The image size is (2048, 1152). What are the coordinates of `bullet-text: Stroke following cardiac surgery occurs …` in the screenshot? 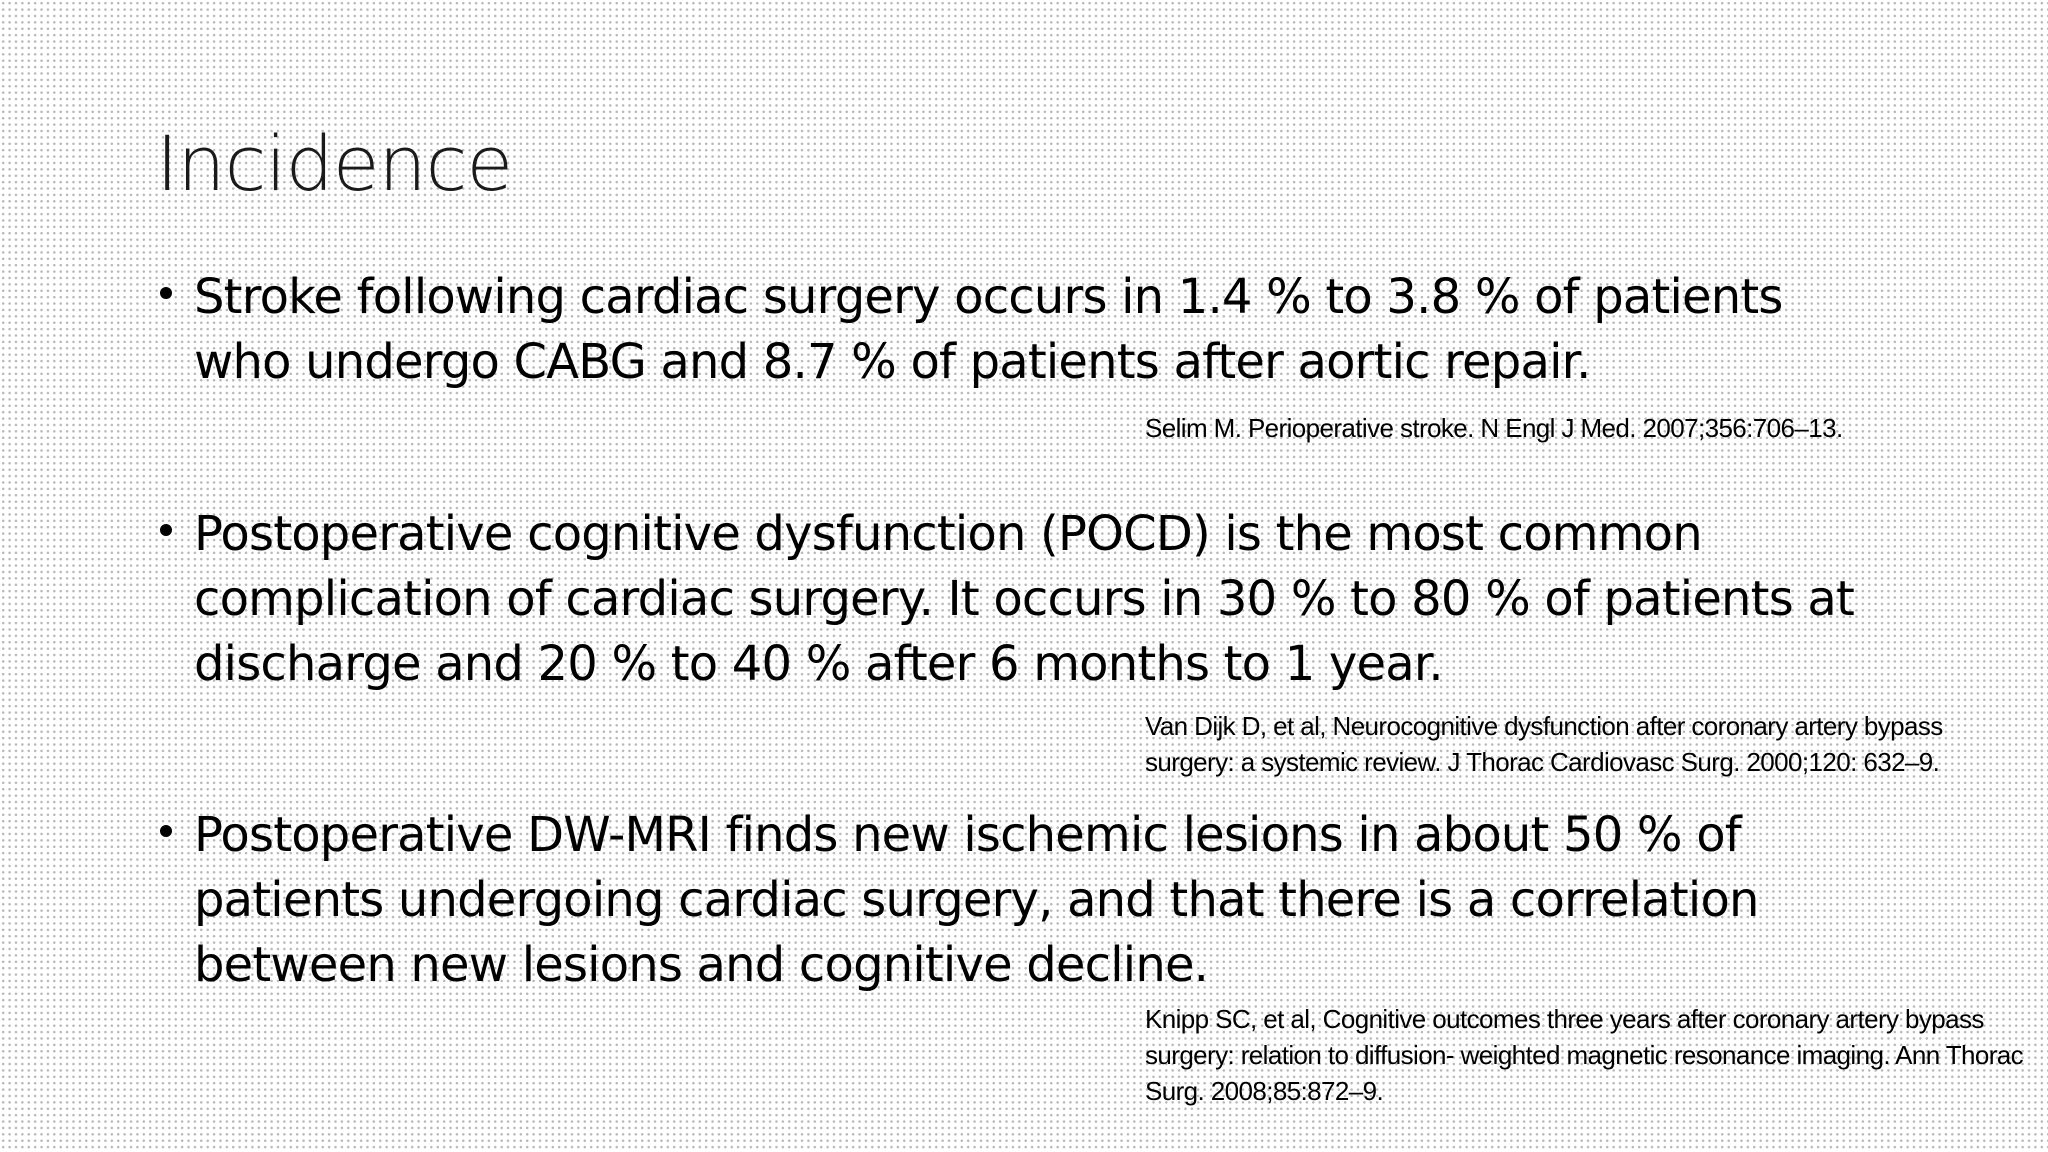 It's located at (988, 329).